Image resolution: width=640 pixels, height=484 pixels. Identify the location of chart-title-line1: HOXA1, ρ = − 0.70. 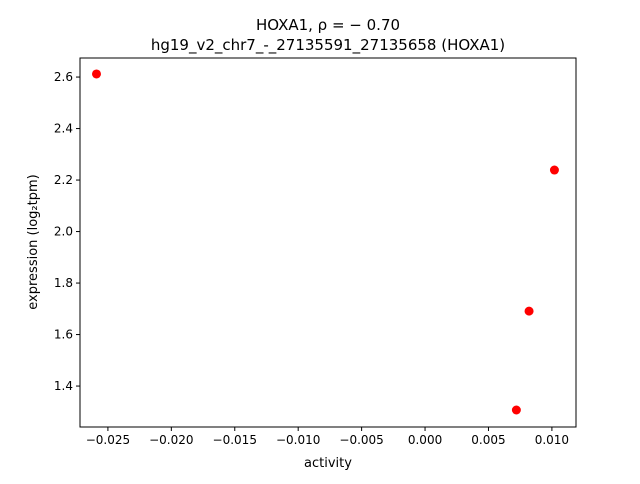
(328, 25).